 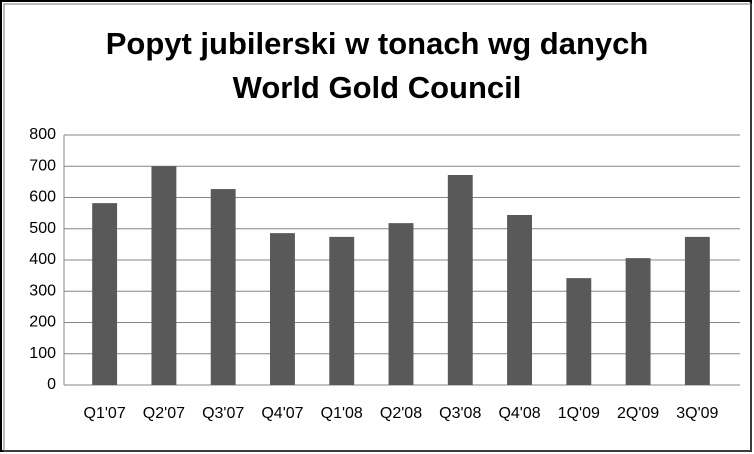 I want to click on x-tick-label: Q4'08, so click(x=519, y=413).